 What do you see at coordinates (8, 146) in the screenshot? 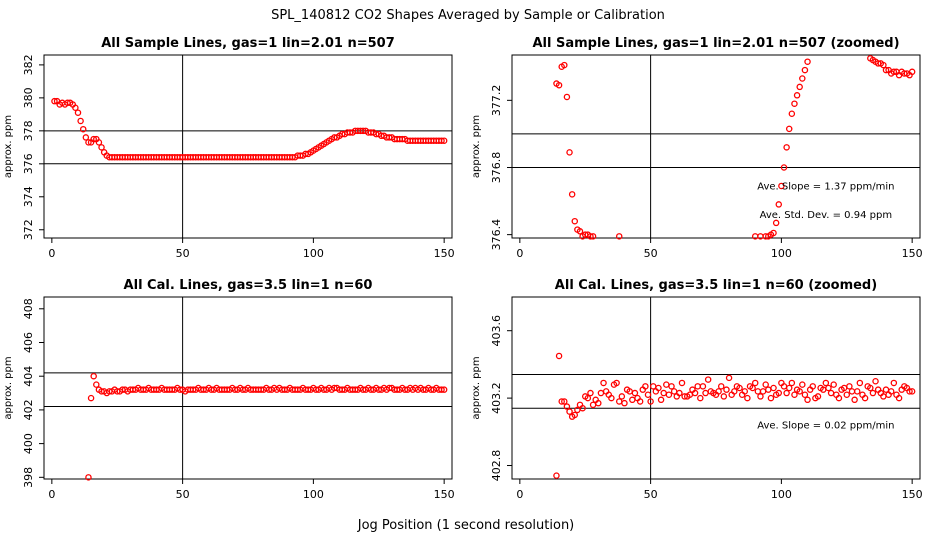
I see `chart1-y-axis-label: approx. ppm` at bounding box center [8, 146].